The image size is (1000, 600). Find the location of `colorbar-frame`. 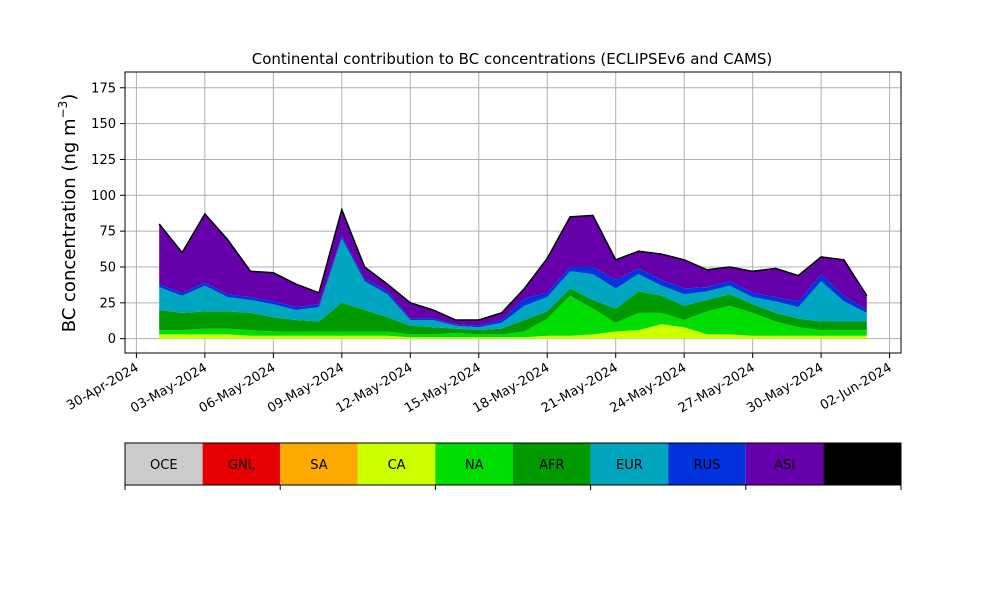

colorbar-frame is located at coordinates (513, 464).